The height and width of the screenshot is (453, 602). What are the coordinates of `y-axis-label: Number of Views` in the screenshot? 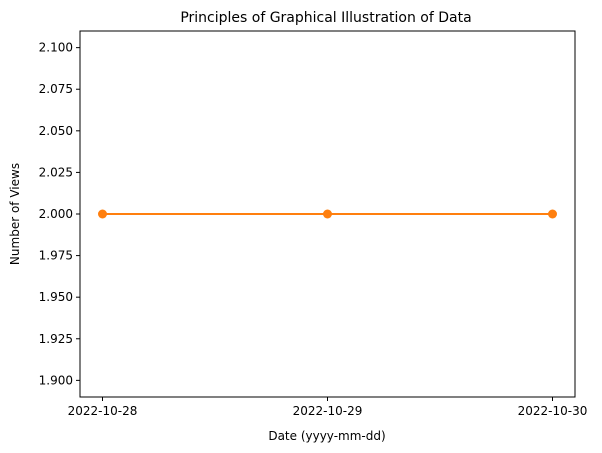 It's located at (15, 214).